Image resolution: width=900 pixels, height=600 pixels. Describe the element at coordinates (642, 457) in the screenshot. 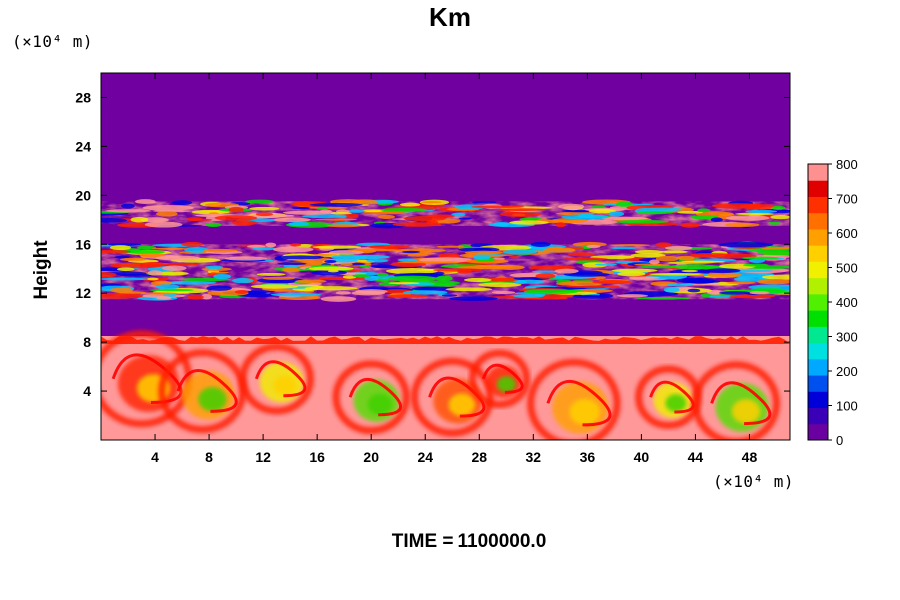

I see `x-tick-label: 40` at that location.